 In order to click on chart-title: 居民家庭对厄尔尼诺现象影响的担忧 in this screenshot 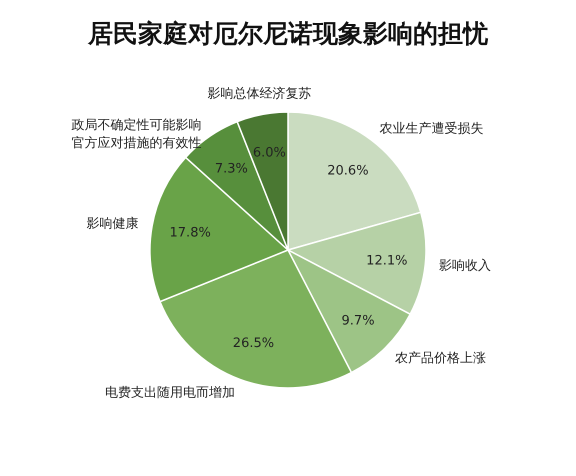, I will do `click(288, 33)`.